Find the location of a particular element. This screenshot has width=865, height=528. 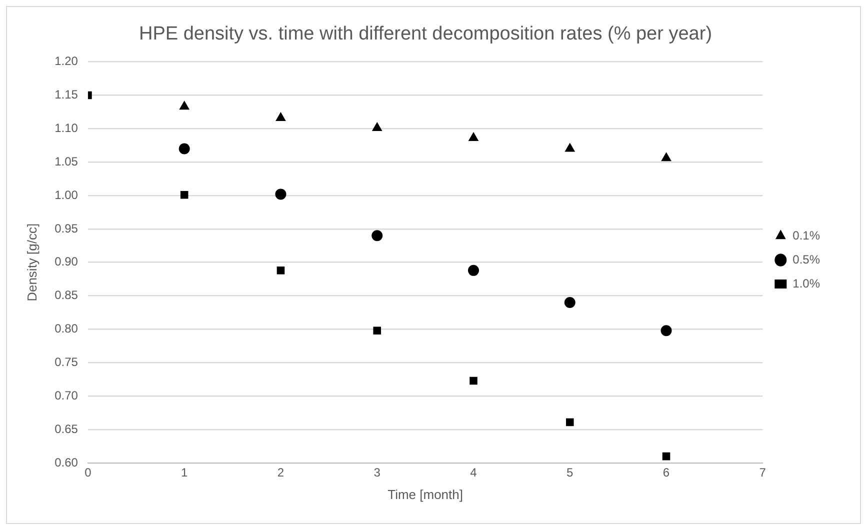

x-tick-label: 2 is located at coordinates (280, 473).